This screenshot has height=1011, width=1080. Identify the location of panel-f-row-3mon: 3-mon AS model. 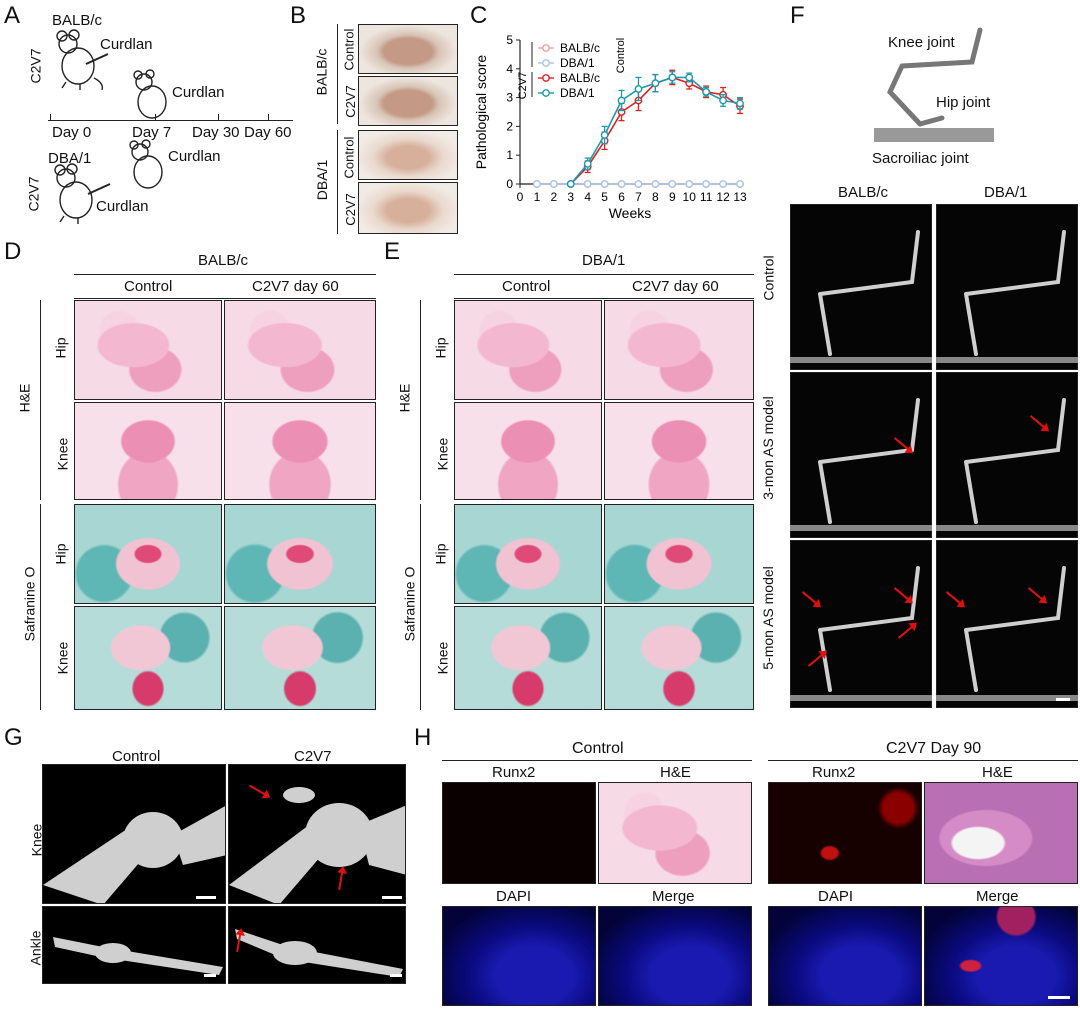
(767, 448).